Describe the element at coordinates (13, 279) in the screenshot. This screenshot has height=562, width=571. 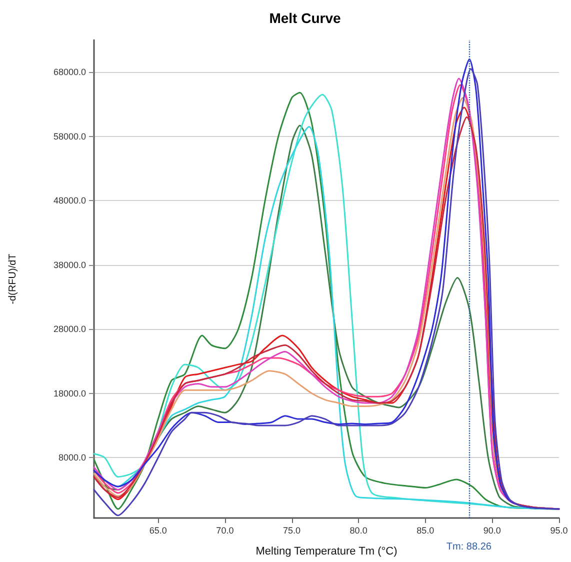
I see `y-axis-title: -d(RFU)/dT` at that location.